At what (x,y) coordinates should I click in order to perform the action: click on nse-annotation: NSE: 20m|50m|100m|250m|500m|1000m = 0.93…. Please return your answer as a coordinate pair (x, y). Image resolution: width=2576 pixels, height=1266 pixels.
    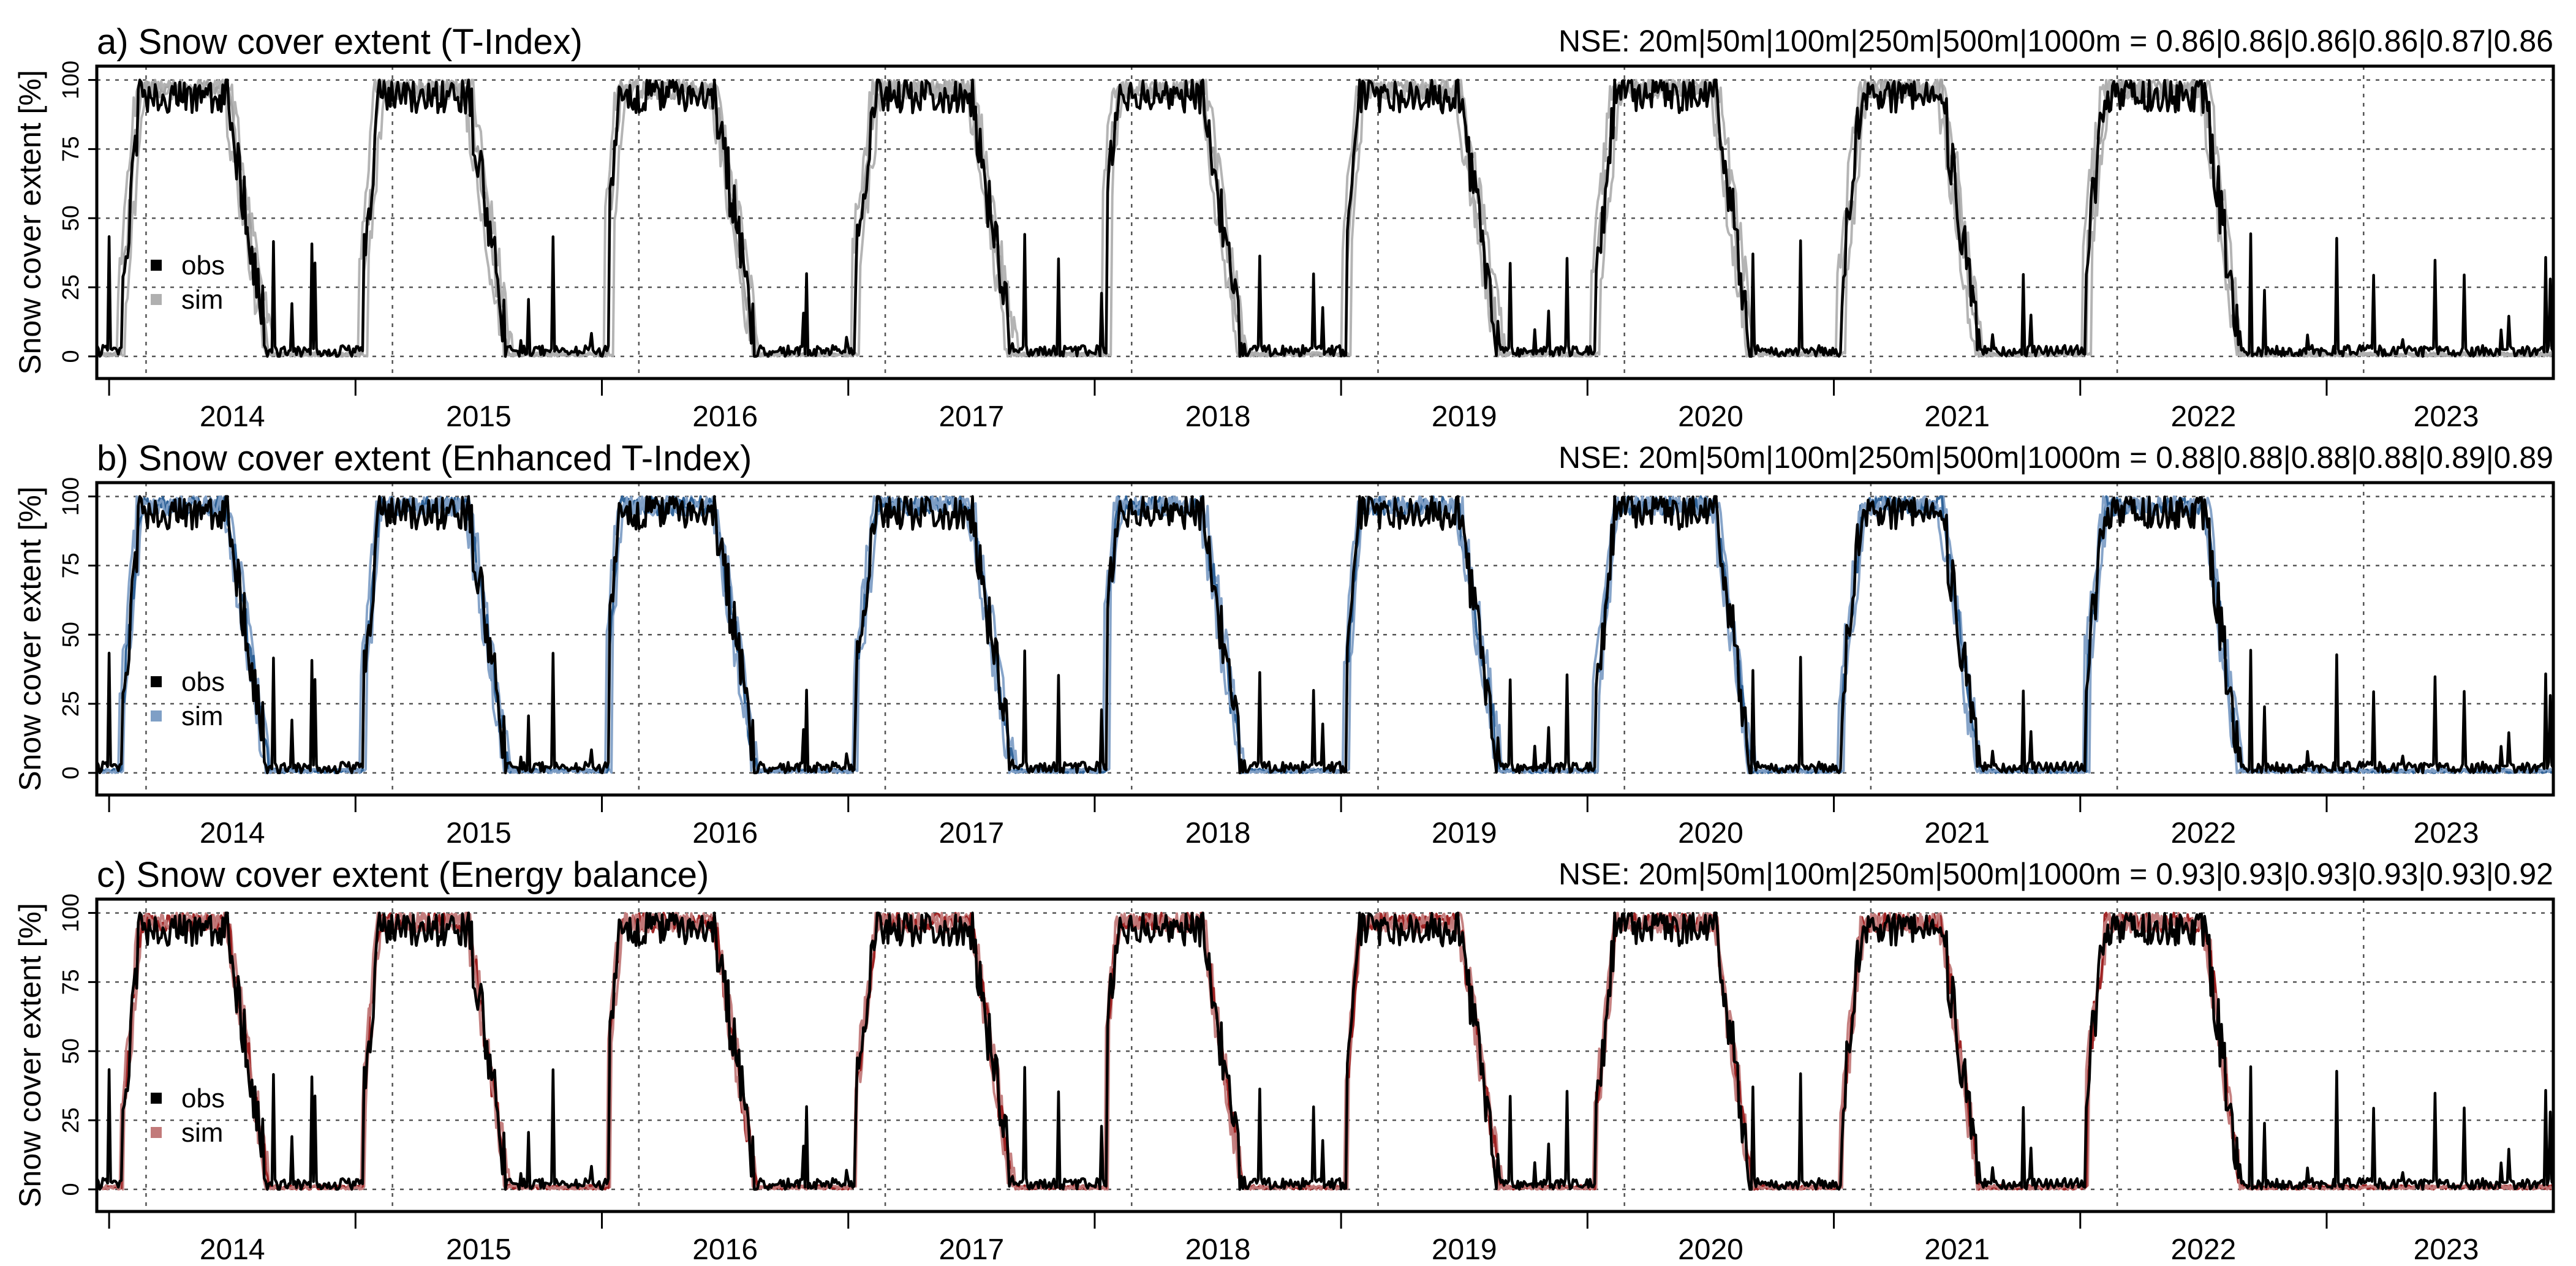
    Looking at the image, I should click on (2055, 874).